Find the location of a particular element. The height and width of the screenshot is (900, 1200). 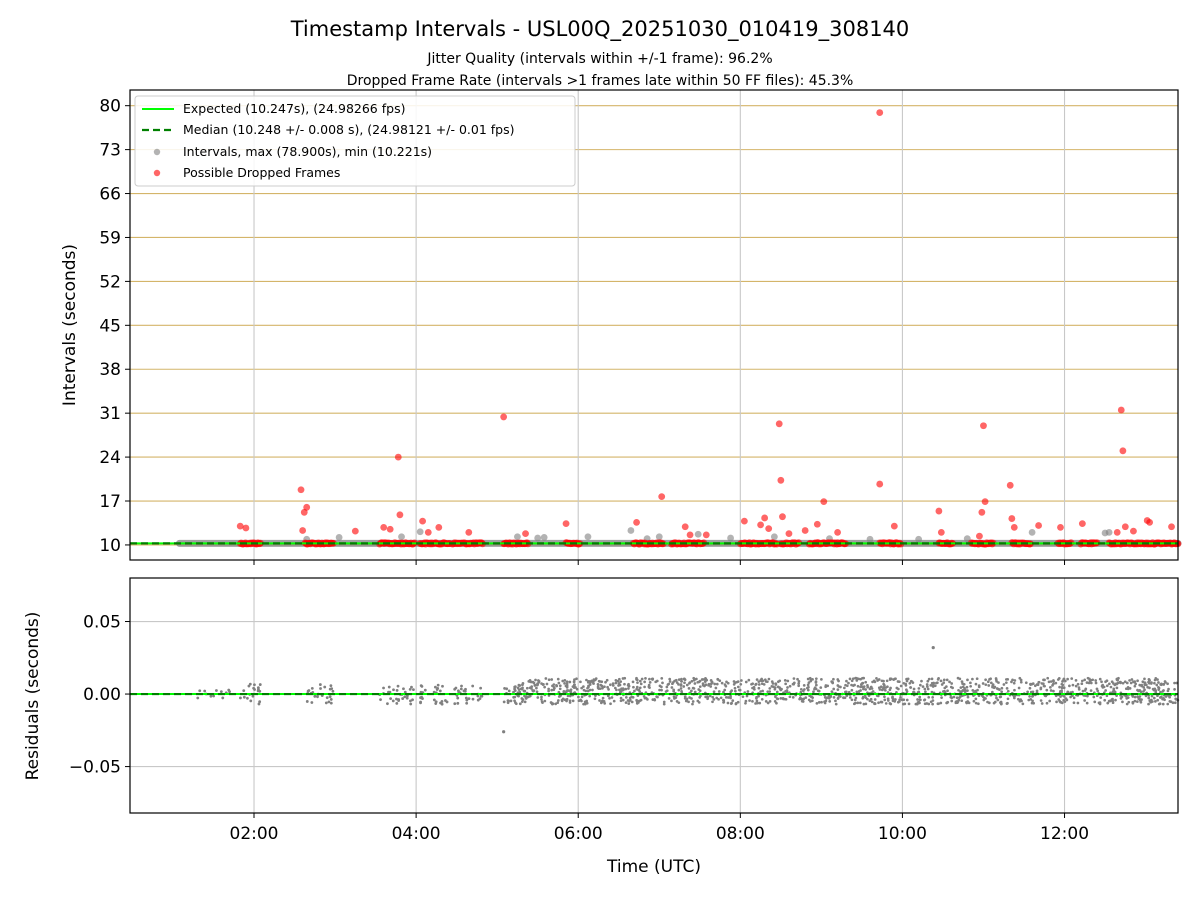

intervals-y-tick-label: 80 is located at coordinates (110, 107).